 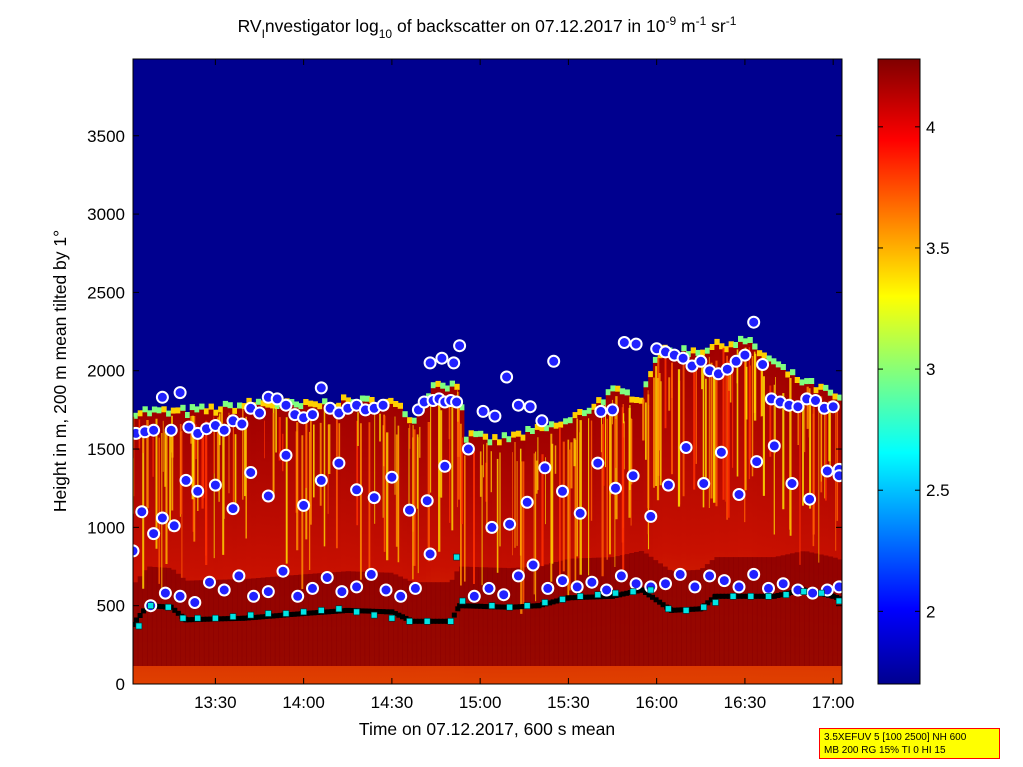 I want to click on x-tick-label: 14:00, so click(x=303, y=702).